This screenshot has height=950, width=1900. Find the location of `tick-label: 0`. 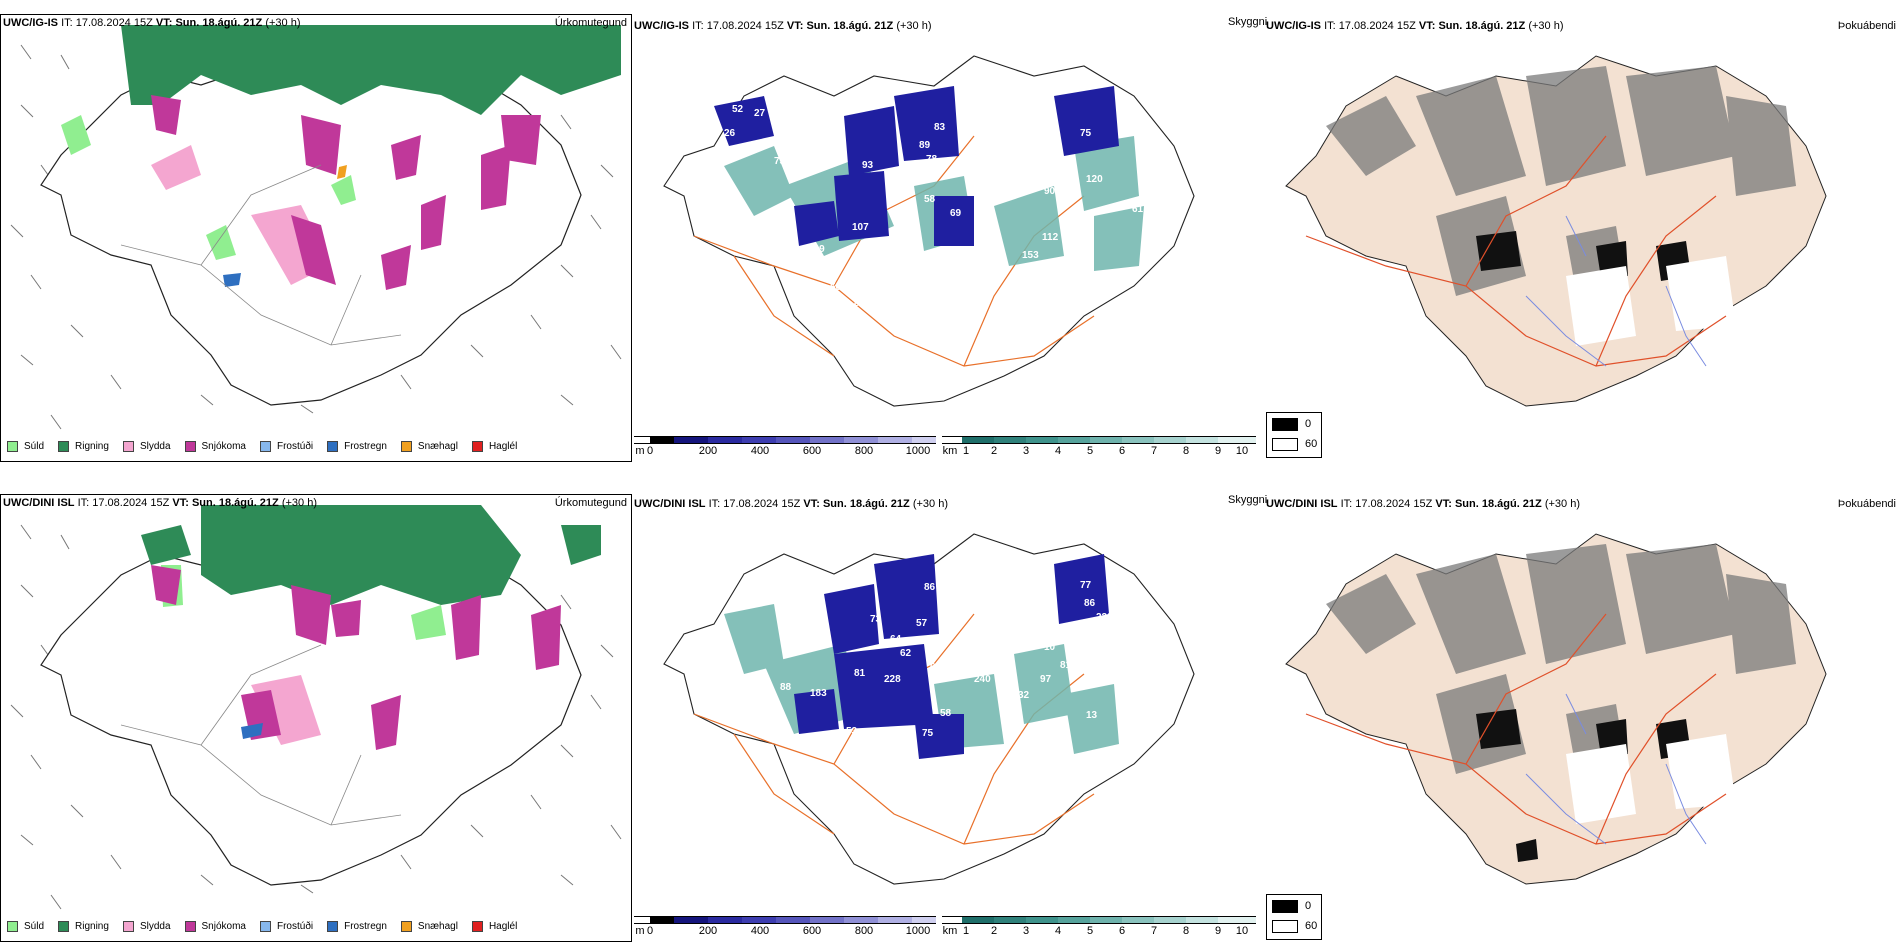

tick-label: 0 is located at coordinates (650, 451).